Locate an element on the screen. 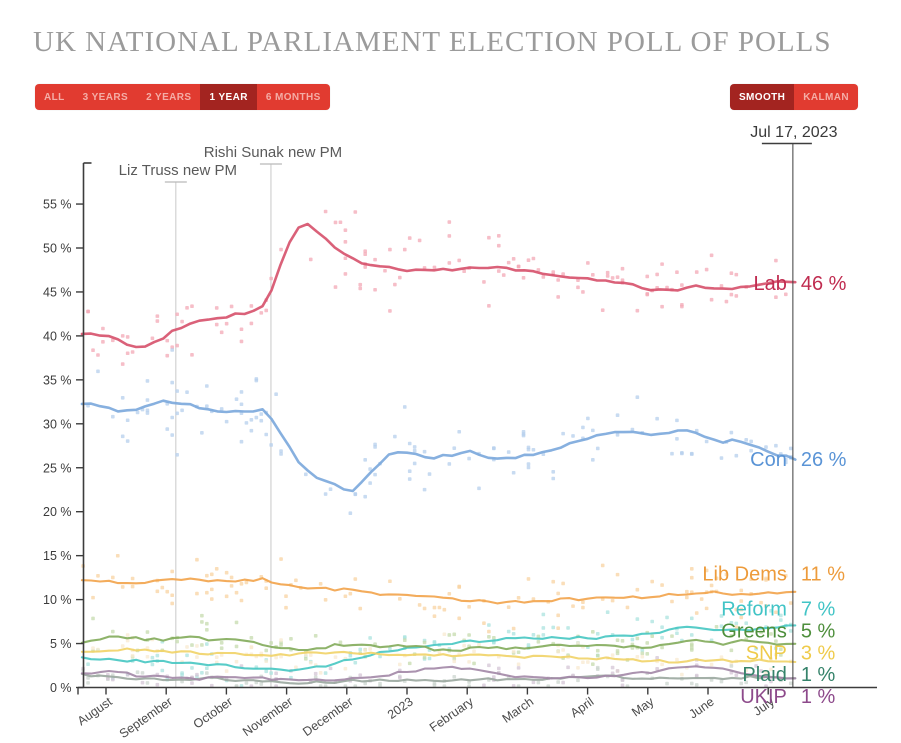 The height and width of the screenshot is (743, 901). series-label-lib-dems: Lib Dems 11 % is located at coordinates (773, 575).